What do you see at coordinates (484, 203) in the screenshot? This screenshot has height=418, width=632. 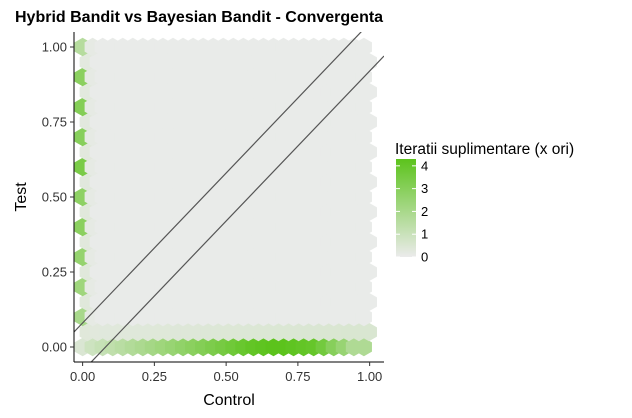 I see `legend: Iteratii suplimentare (x ori) 0 1 2 3 4` at bounding box center [484, 203].